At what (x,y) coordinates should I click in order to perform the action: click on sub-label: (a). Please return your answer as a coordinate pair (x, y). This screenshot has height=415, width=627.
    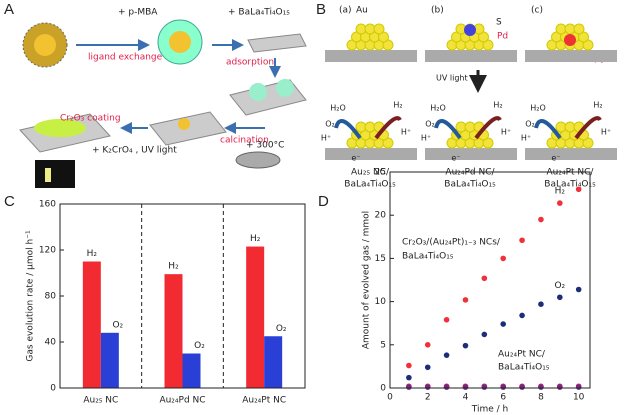
    Looking at the image, I should click on (345, 11).